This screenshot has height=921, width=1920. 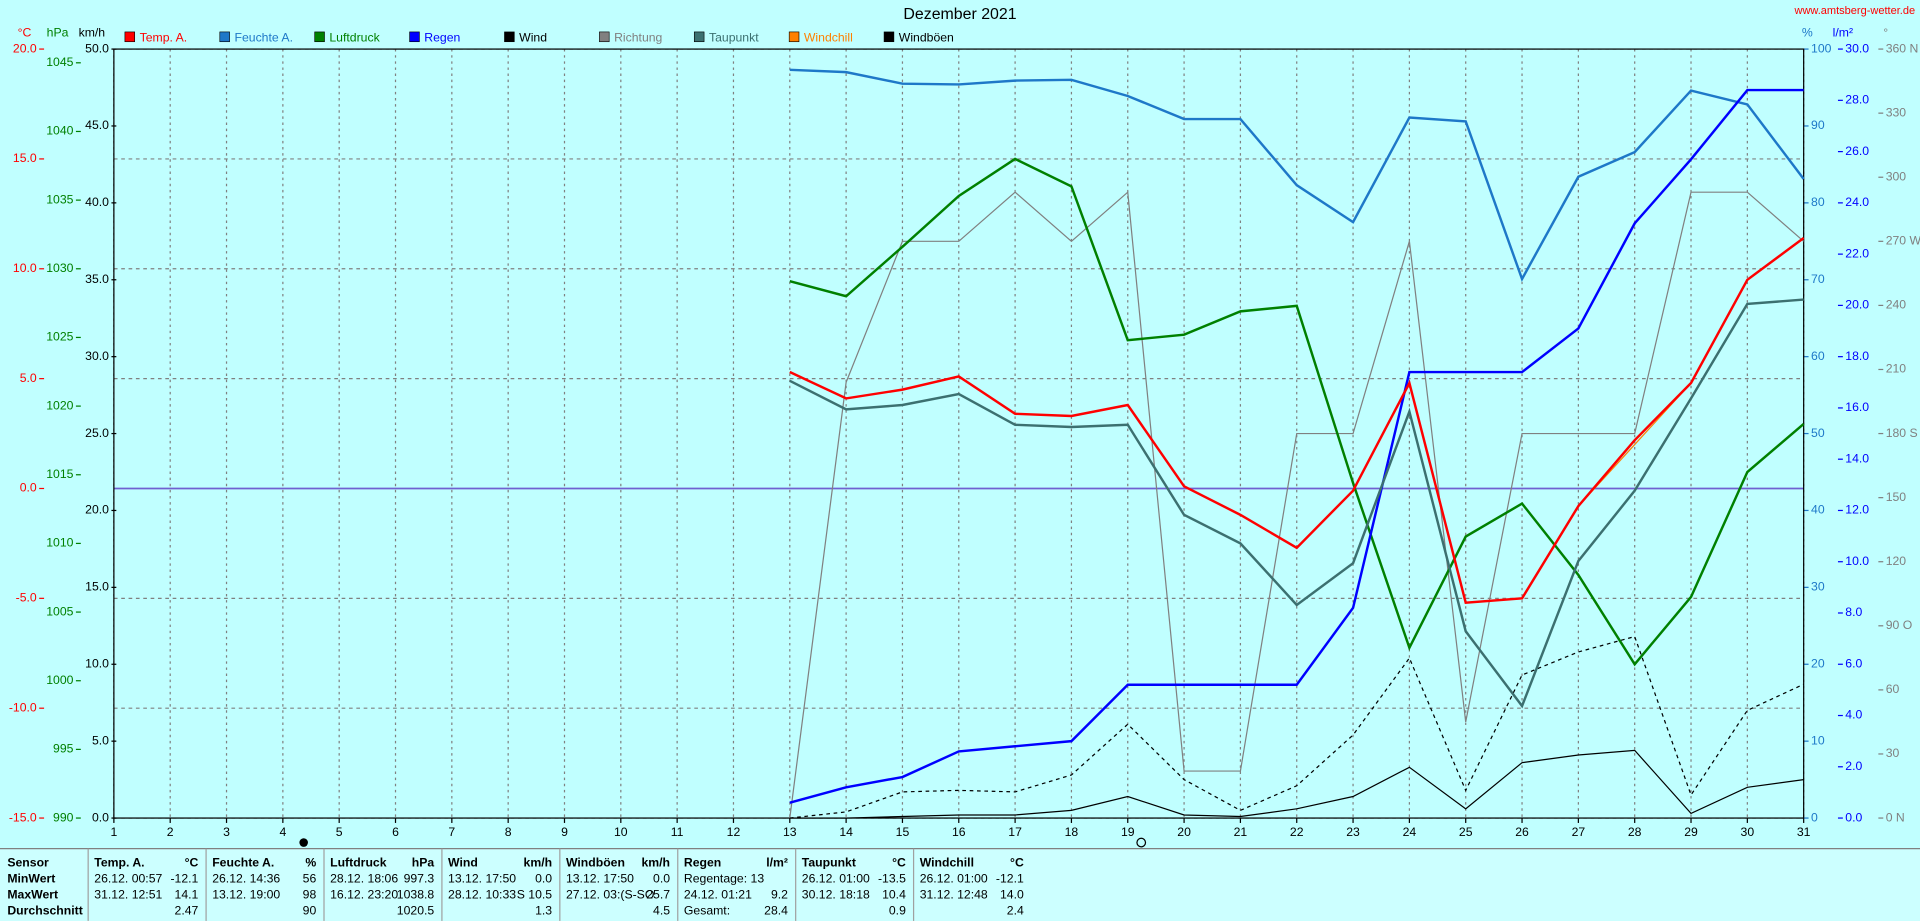 I want to click on column-name: Regen, so click(x=702, y=863).